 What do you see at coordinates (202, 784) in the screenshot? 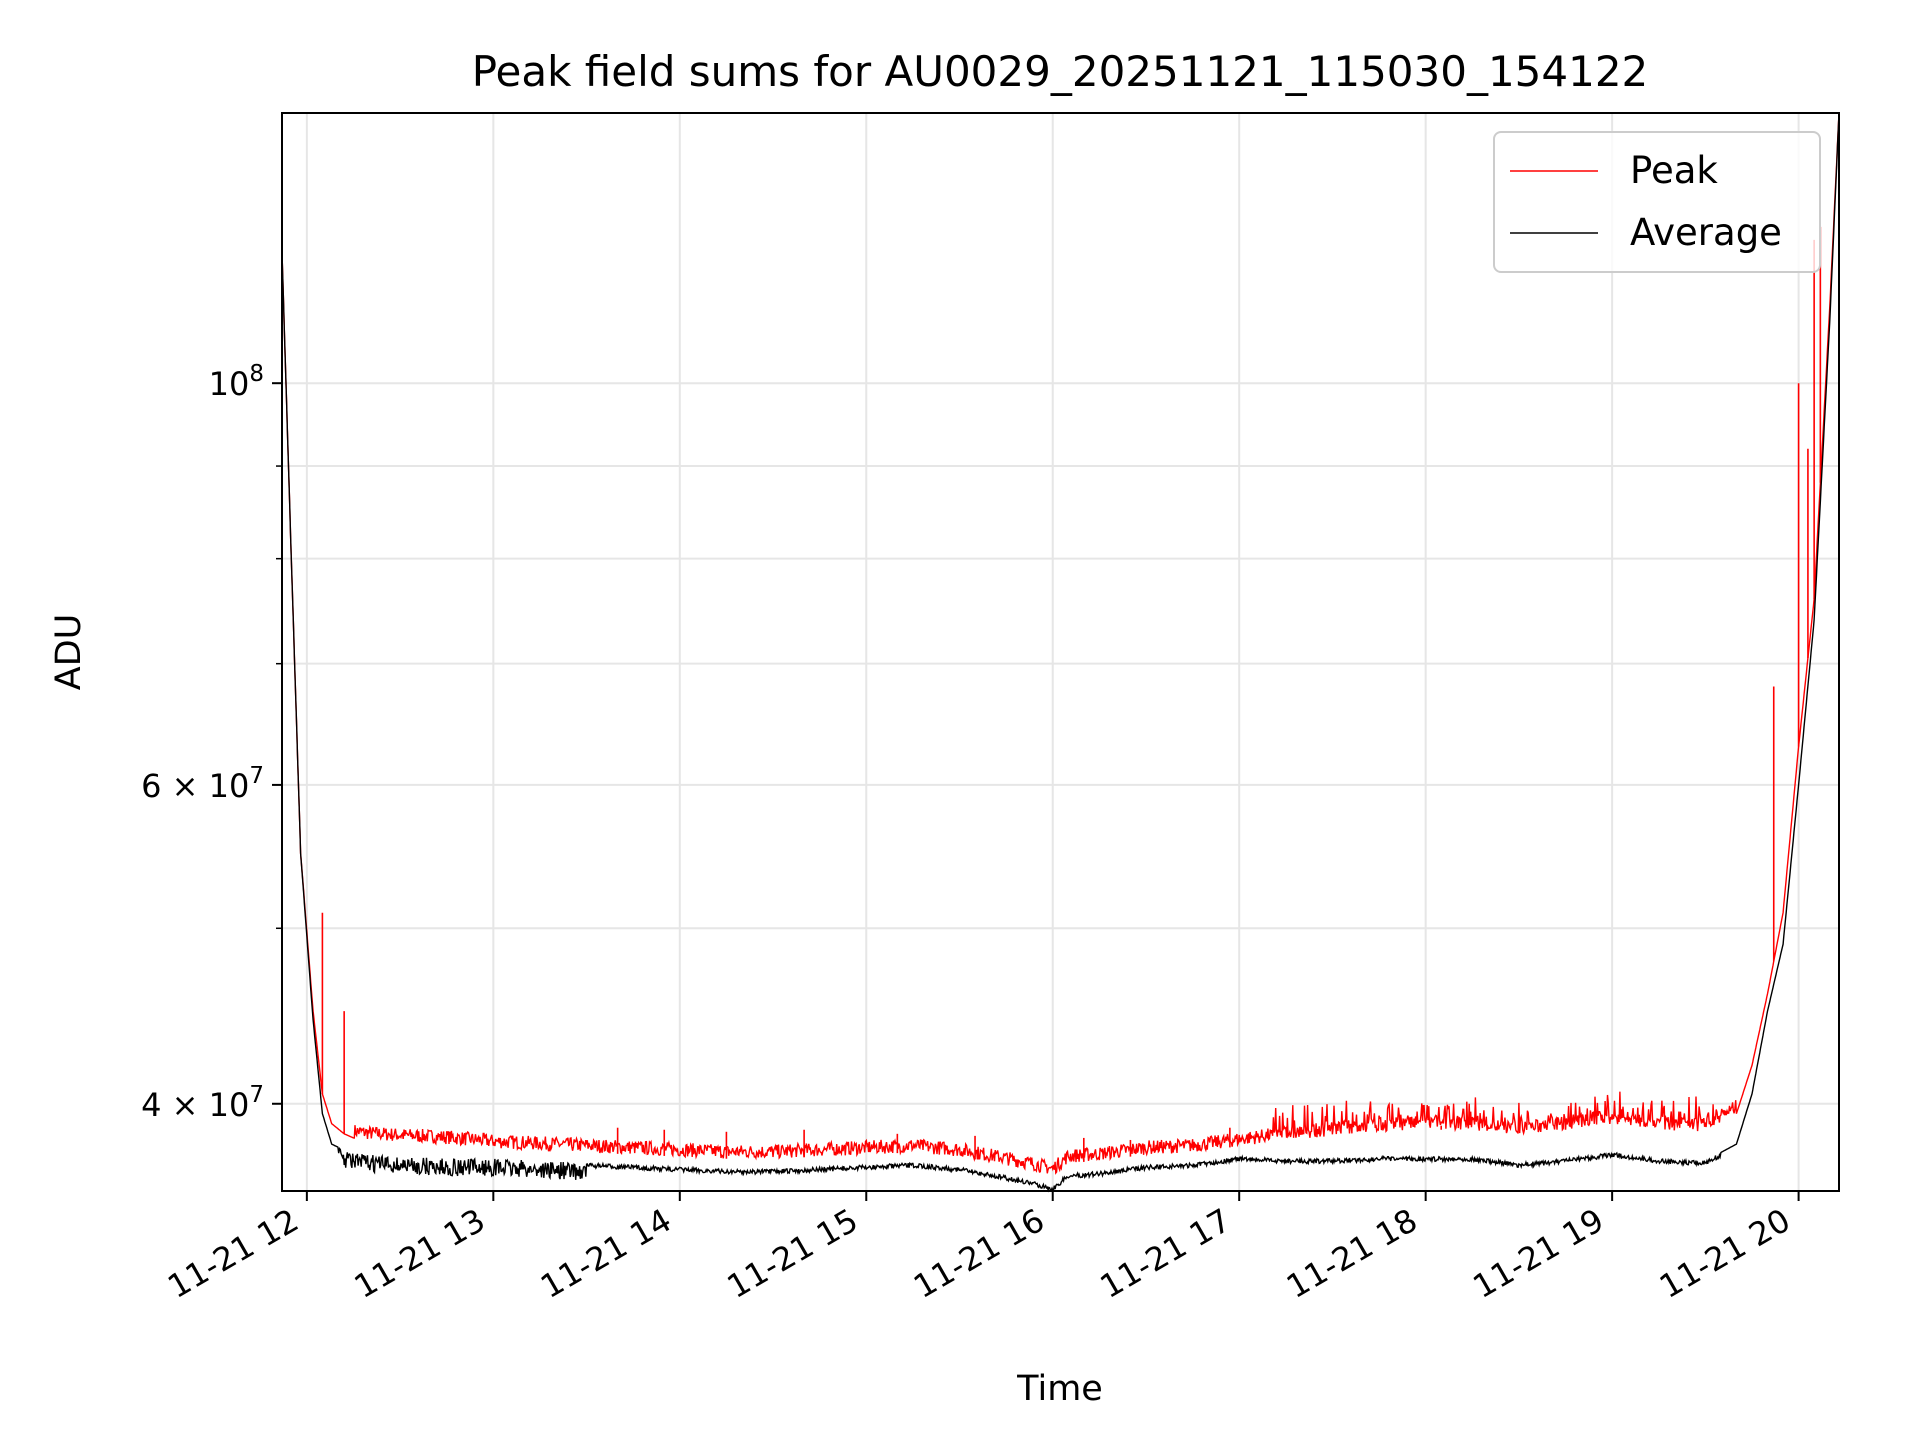
I see `y-tick-label: 6 × 107` at bounding box center [202, 784].